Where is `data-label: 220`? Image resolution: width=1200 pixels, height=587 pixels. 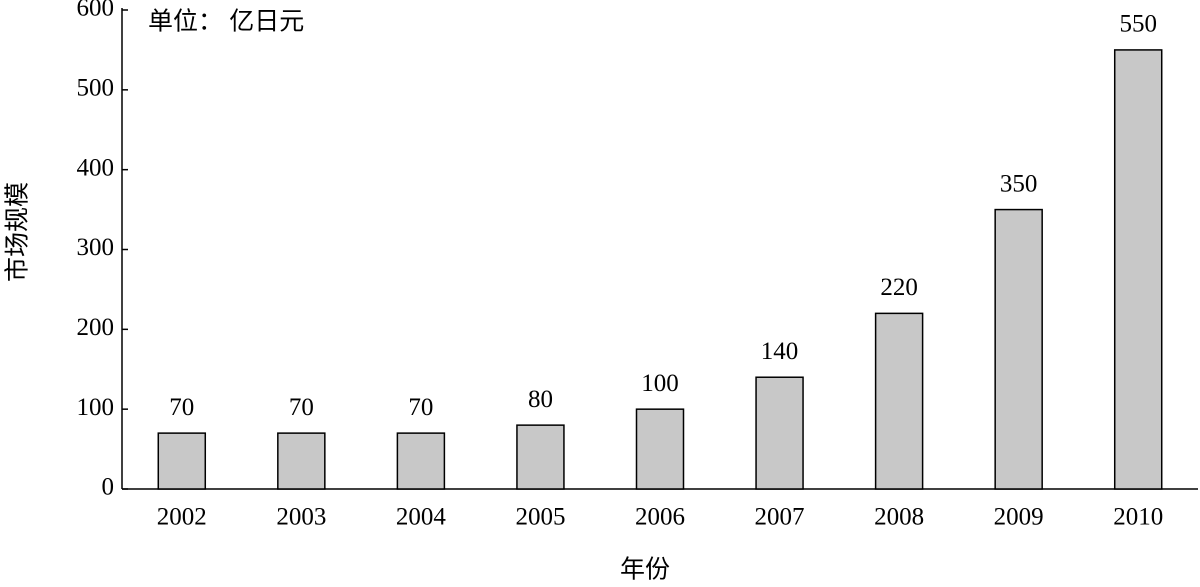
data-label: 220 is located at coordinates (899, 287).